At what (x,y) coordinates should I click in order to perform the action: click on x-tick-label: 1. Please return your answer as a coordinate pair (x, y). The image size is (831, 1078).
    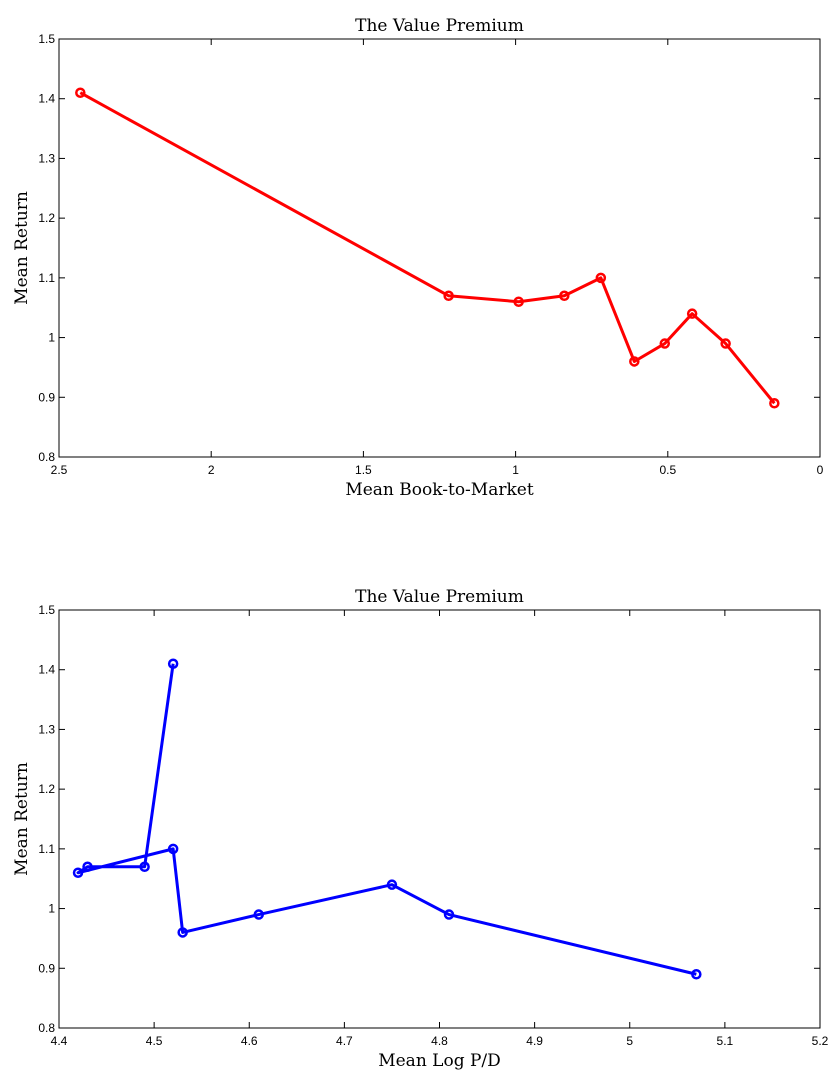
    Looking at the image, I should click on (515, 470).